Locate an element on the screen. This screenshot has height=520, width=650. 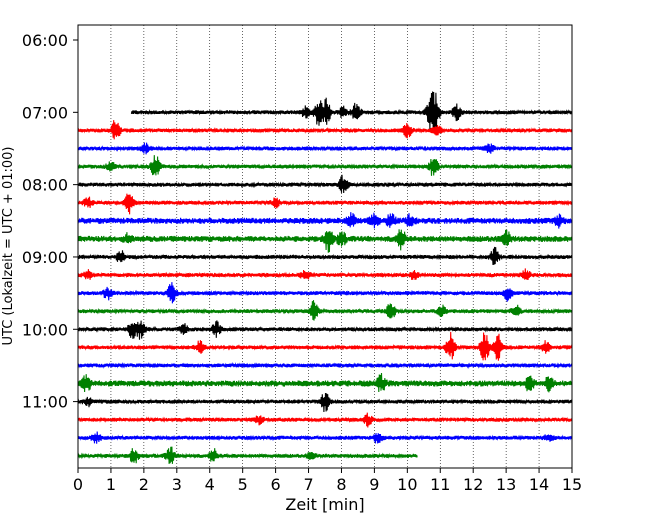
y-tick-label-1: 07:00 is located at coordinates (45, 112).